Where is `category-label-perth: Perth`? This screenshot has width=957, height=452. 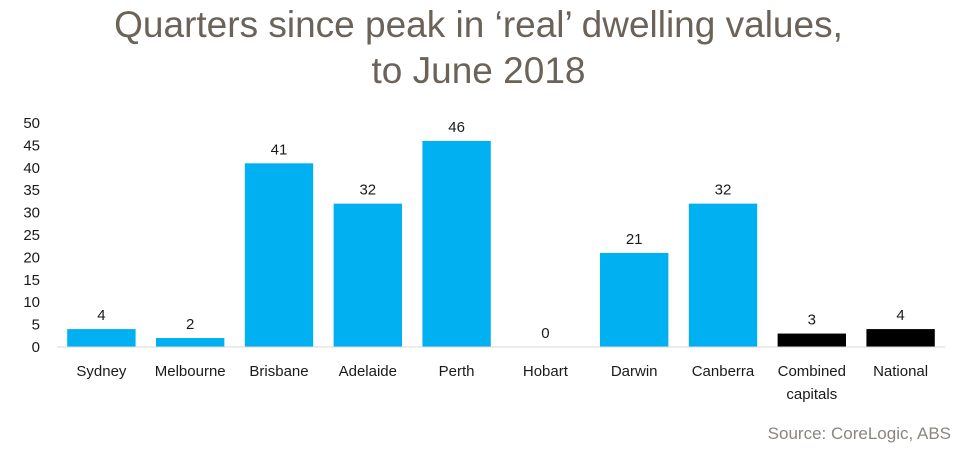 category-label-perth: Perth is located at coordinates (457, 371).